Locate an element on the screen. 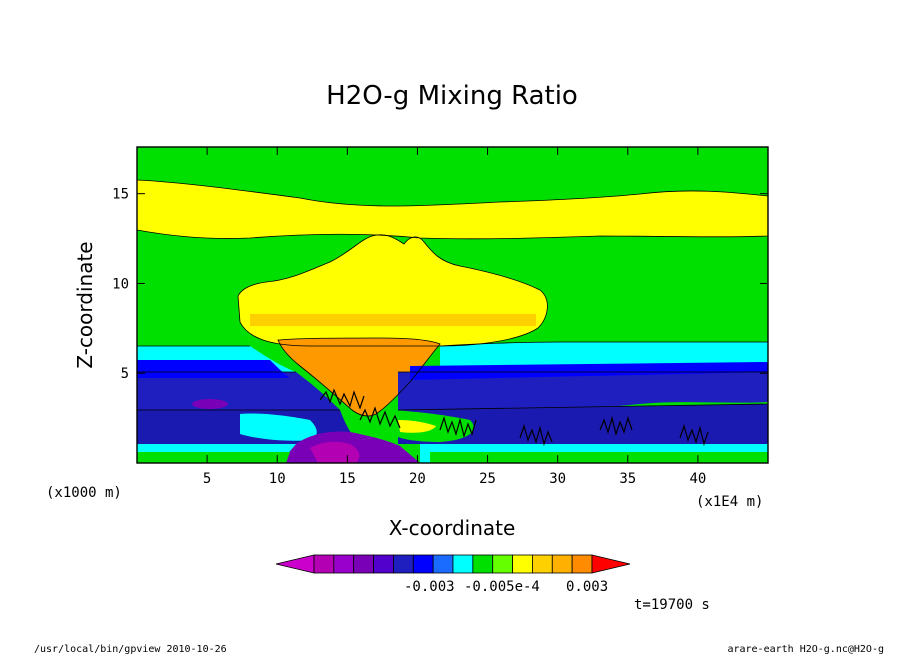 The height and width of the screenshot is (654, 904). chart-title: H2O-g Mixing Ratio is located at coordinates (452, 96).